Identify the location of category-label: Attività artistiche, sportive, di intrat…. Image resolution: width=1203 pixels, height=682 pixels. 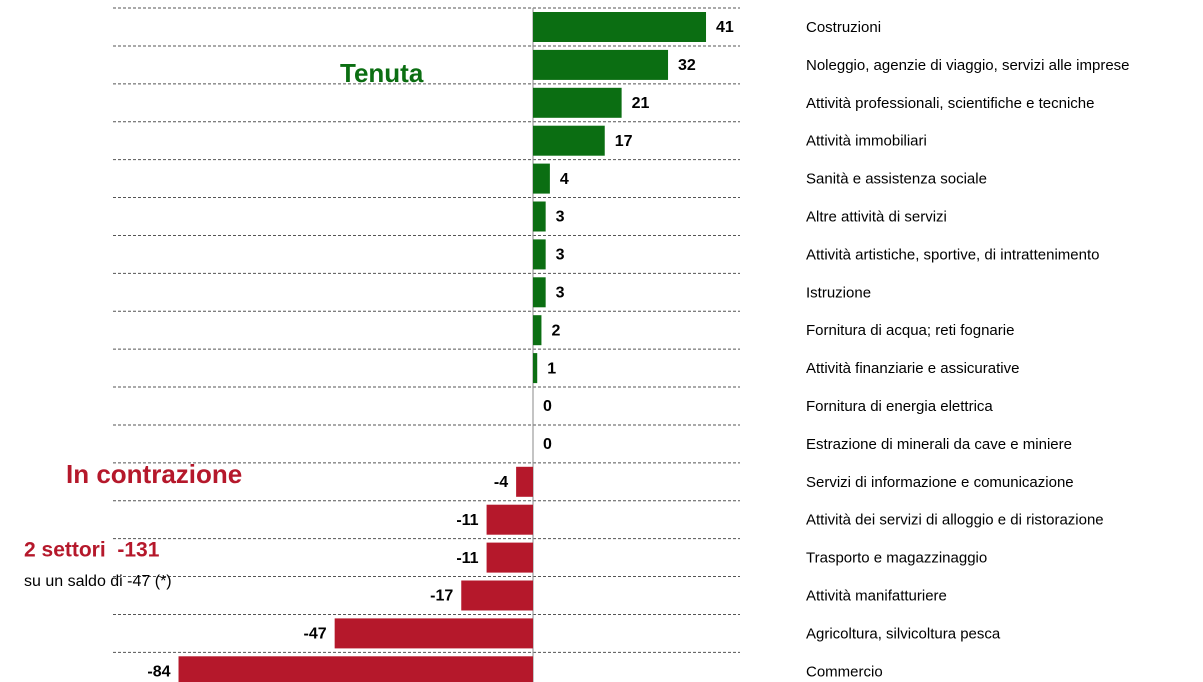
(952, 254).